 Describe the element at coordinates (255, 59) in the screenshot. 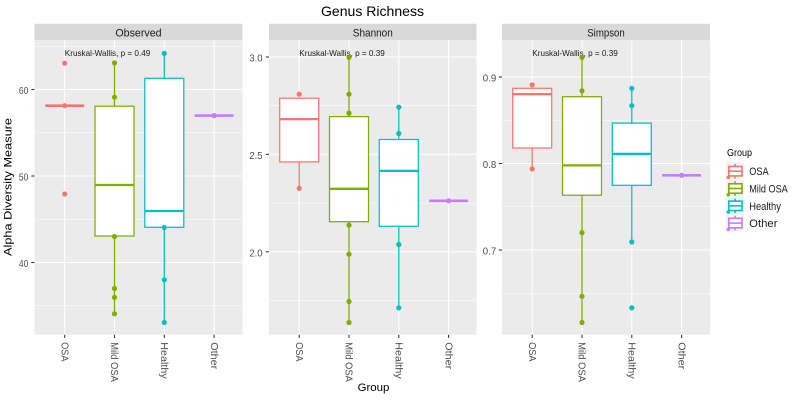

I see `svg-text: 3.0` at that location.